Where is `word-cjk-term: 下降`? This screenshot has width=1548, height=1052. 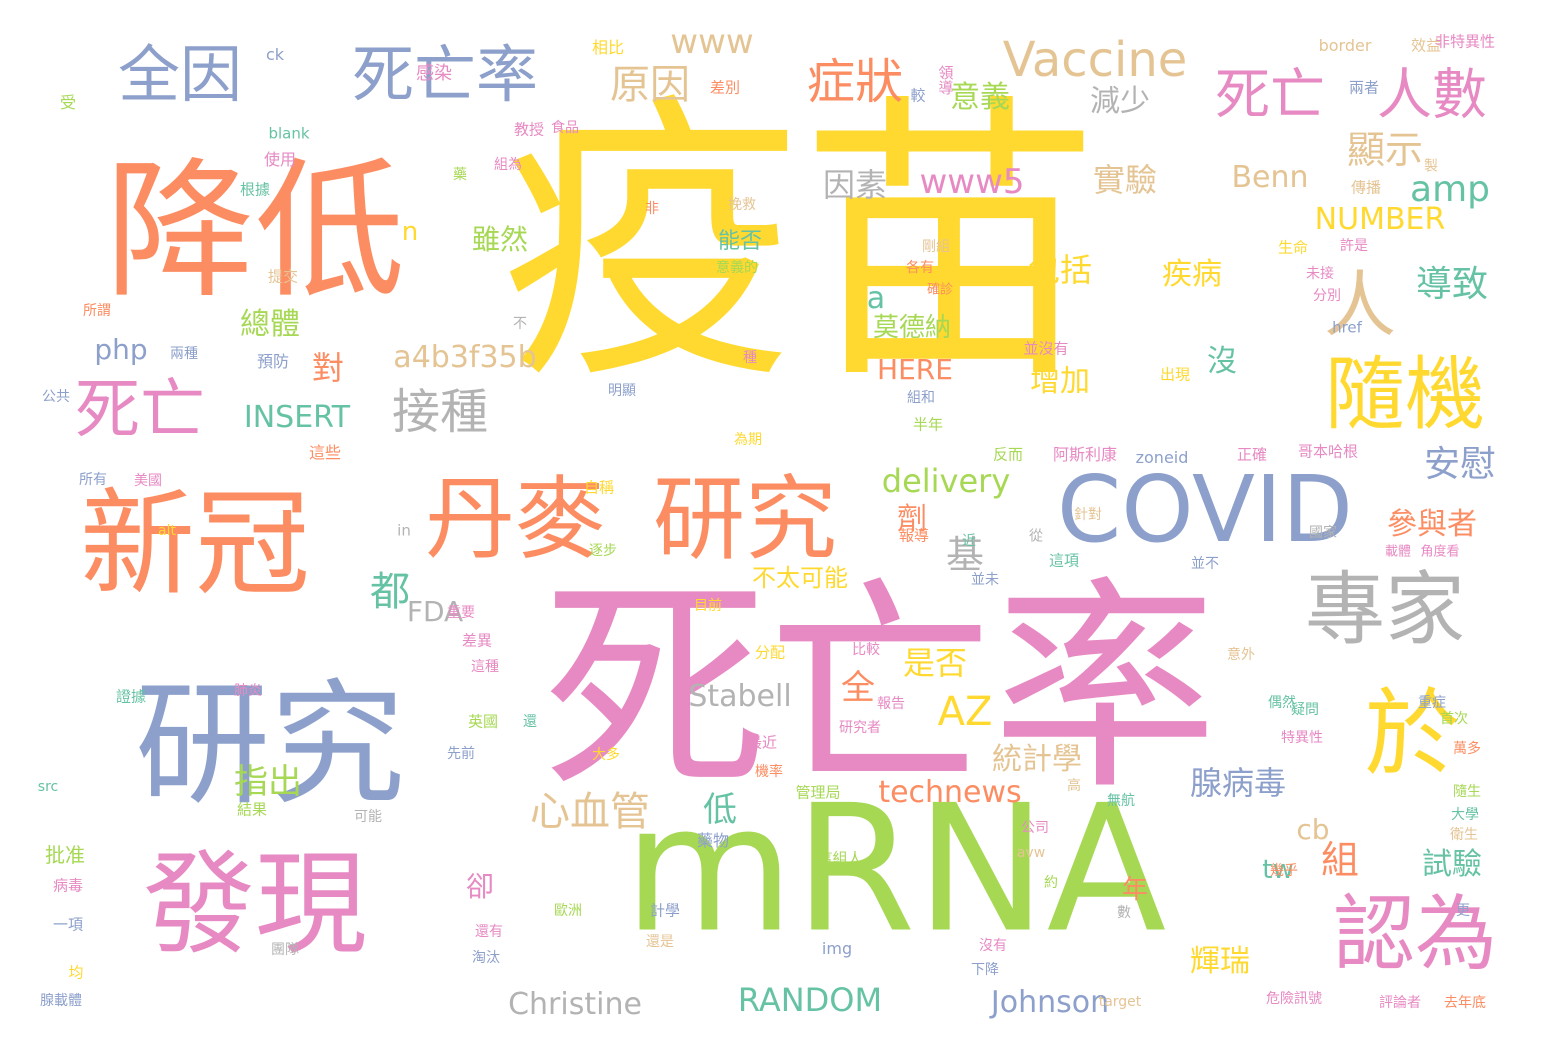
word-cjk-term: 下降 is located at coordinates (985, 970).